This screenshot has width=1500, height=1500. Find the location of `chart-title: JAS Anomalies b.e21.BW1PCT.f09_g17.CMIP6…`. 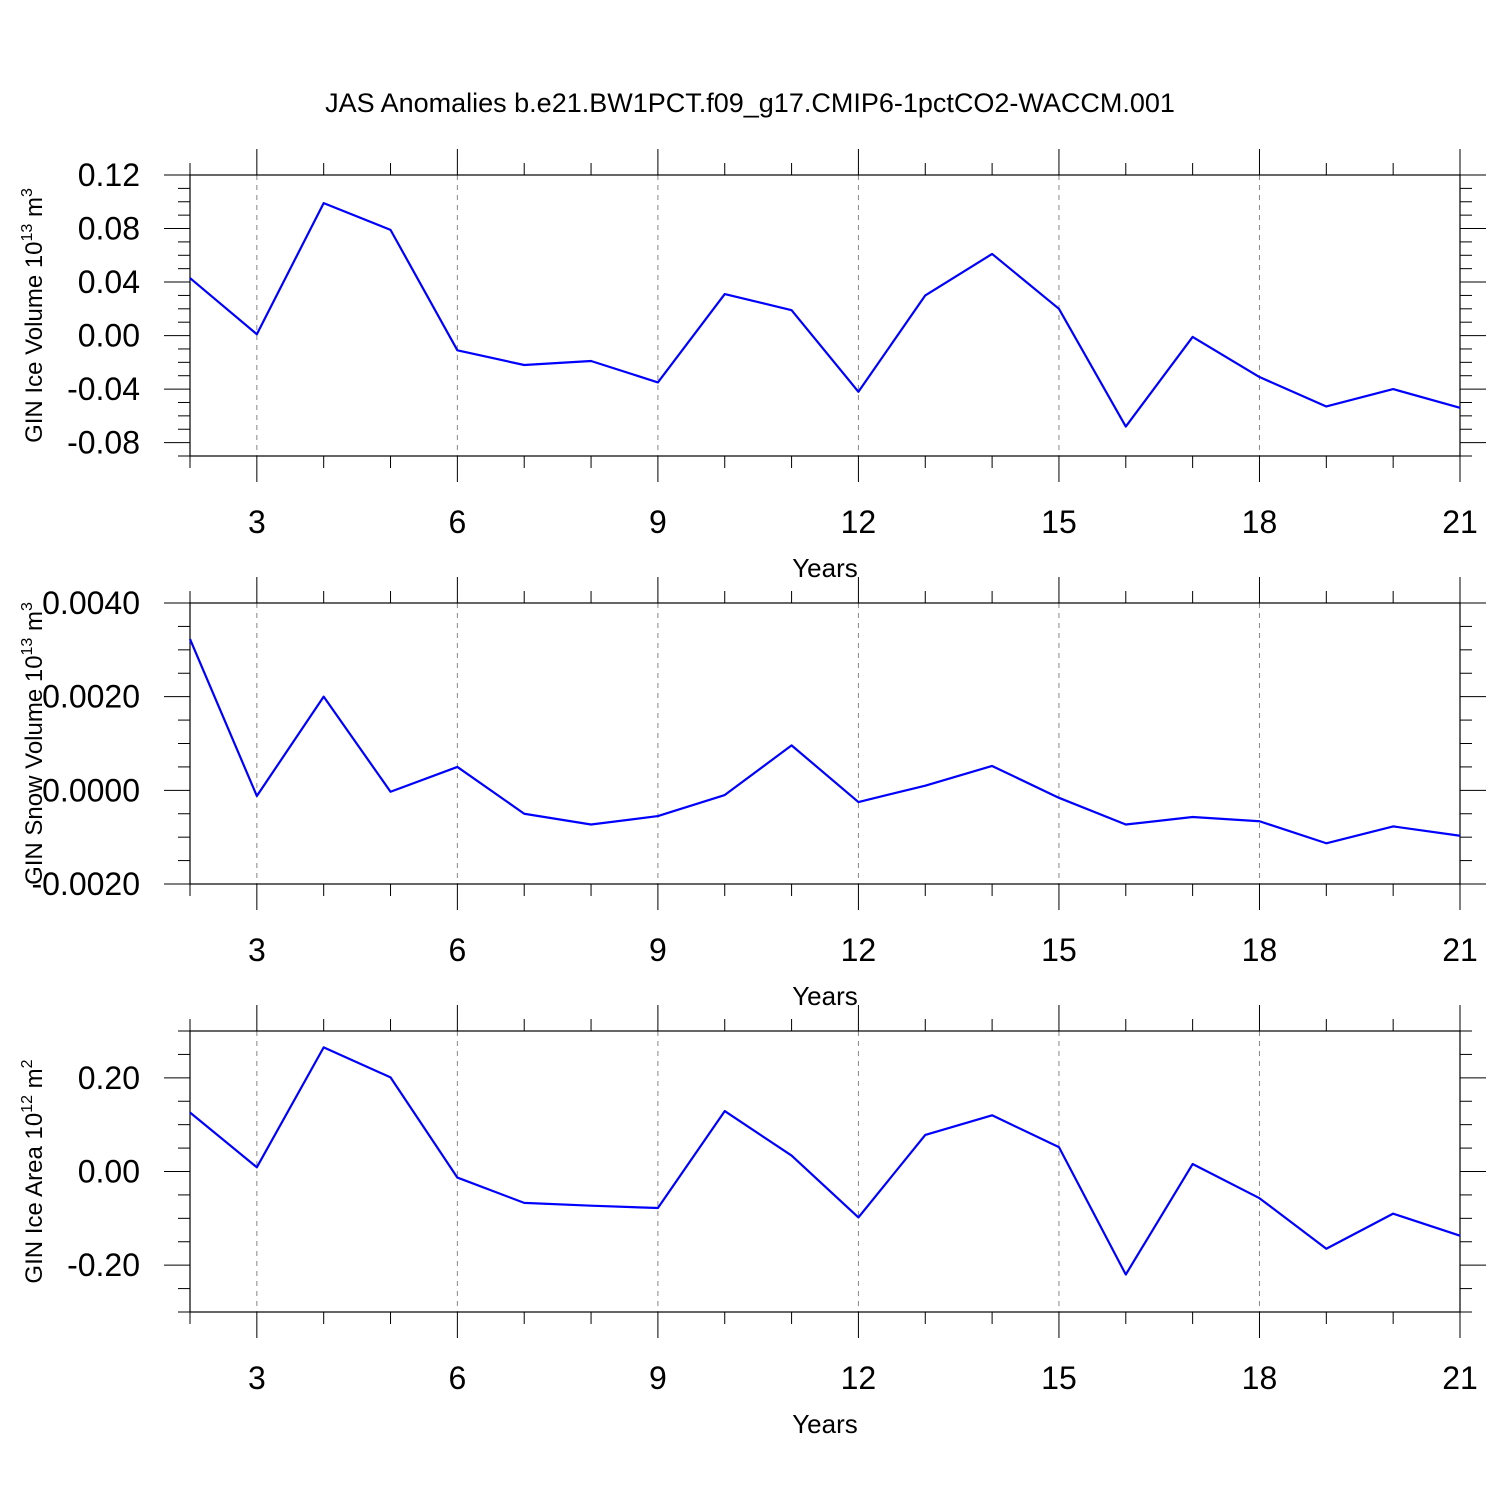

chart-title: JAS Anomalies b.e21.BW1PCT.f09_g17.CMIP6… is located at coordinates (750, 103).